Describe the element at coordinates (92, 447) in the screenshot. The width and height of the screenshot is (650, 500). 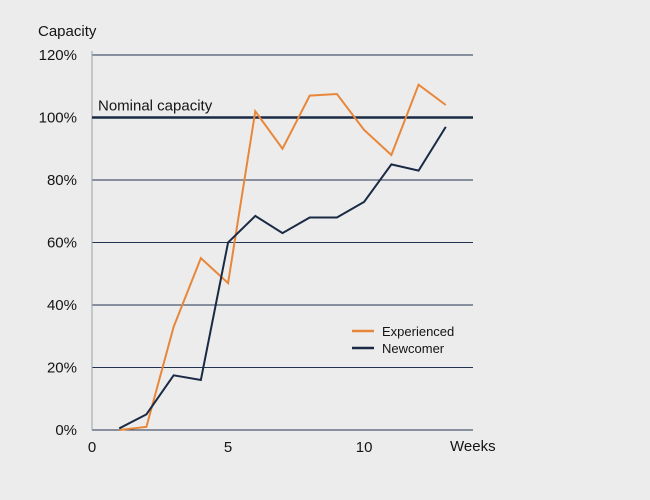
I see `x-tick-label: 0` at that location.